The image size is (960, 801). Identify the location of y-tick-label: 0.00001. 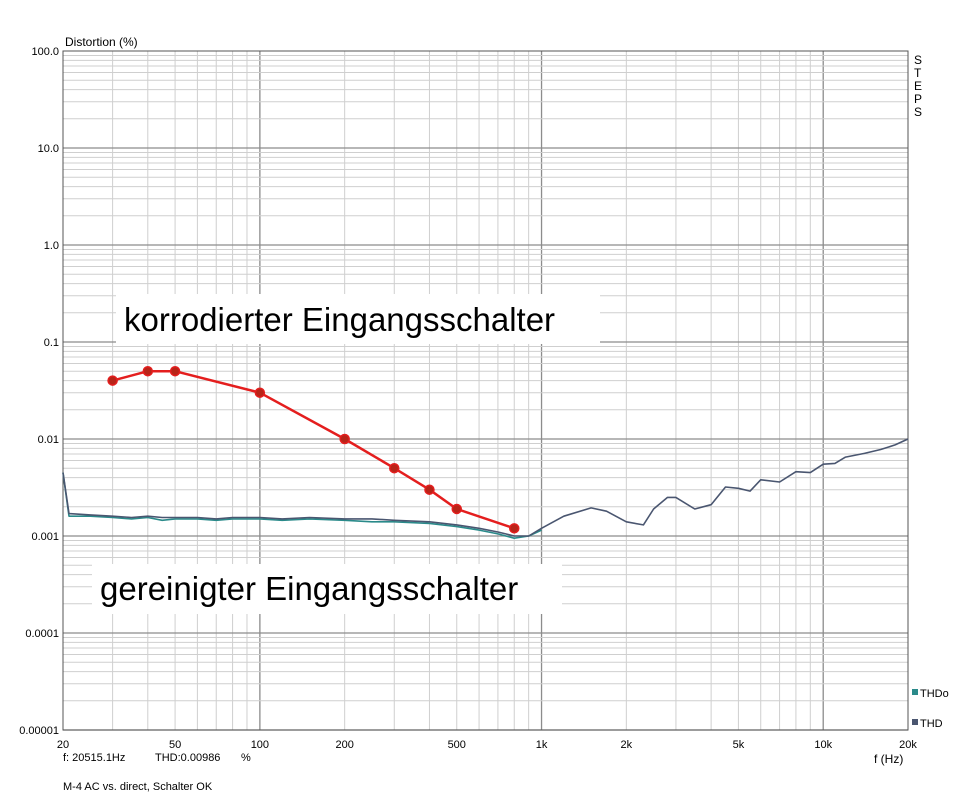
(39, 731).